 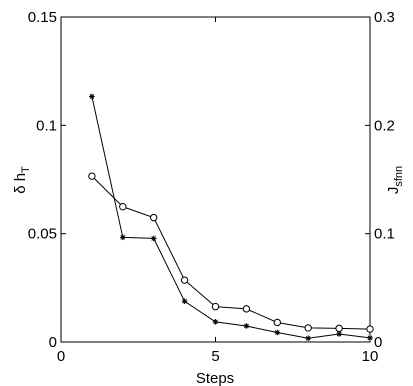 I want to click on left-axis-label-sub: T, so click(x=26, y=169).